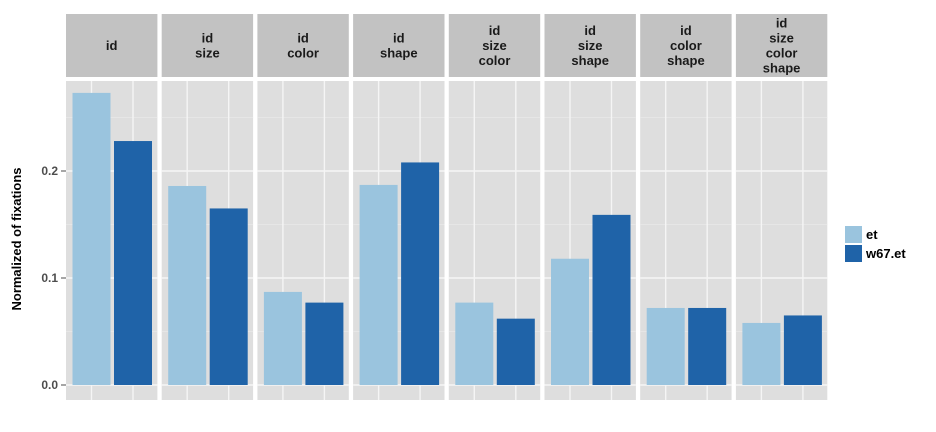 Image resolution: width=936 pixels, height=432 pixels. What do you see at coordinates (112, 207) in the screenshot?
I see `facet-panel: id` at bounding box center [112, 207].